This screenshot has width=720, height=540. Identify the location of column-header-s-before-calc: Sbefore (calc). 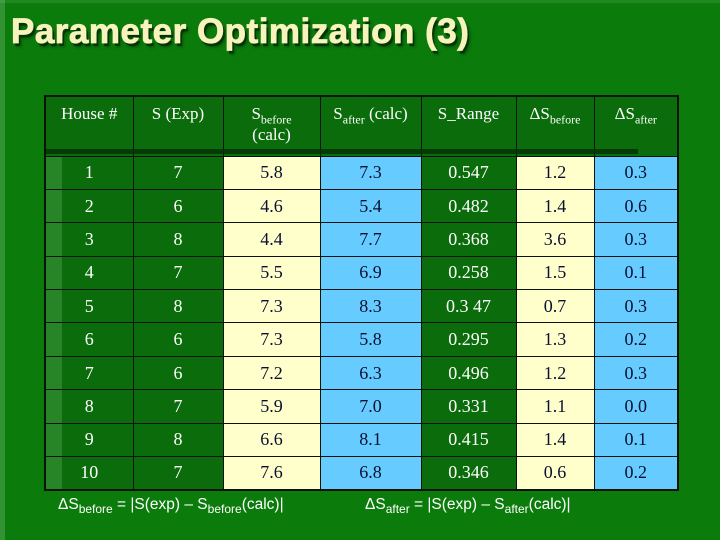
(271, 126).